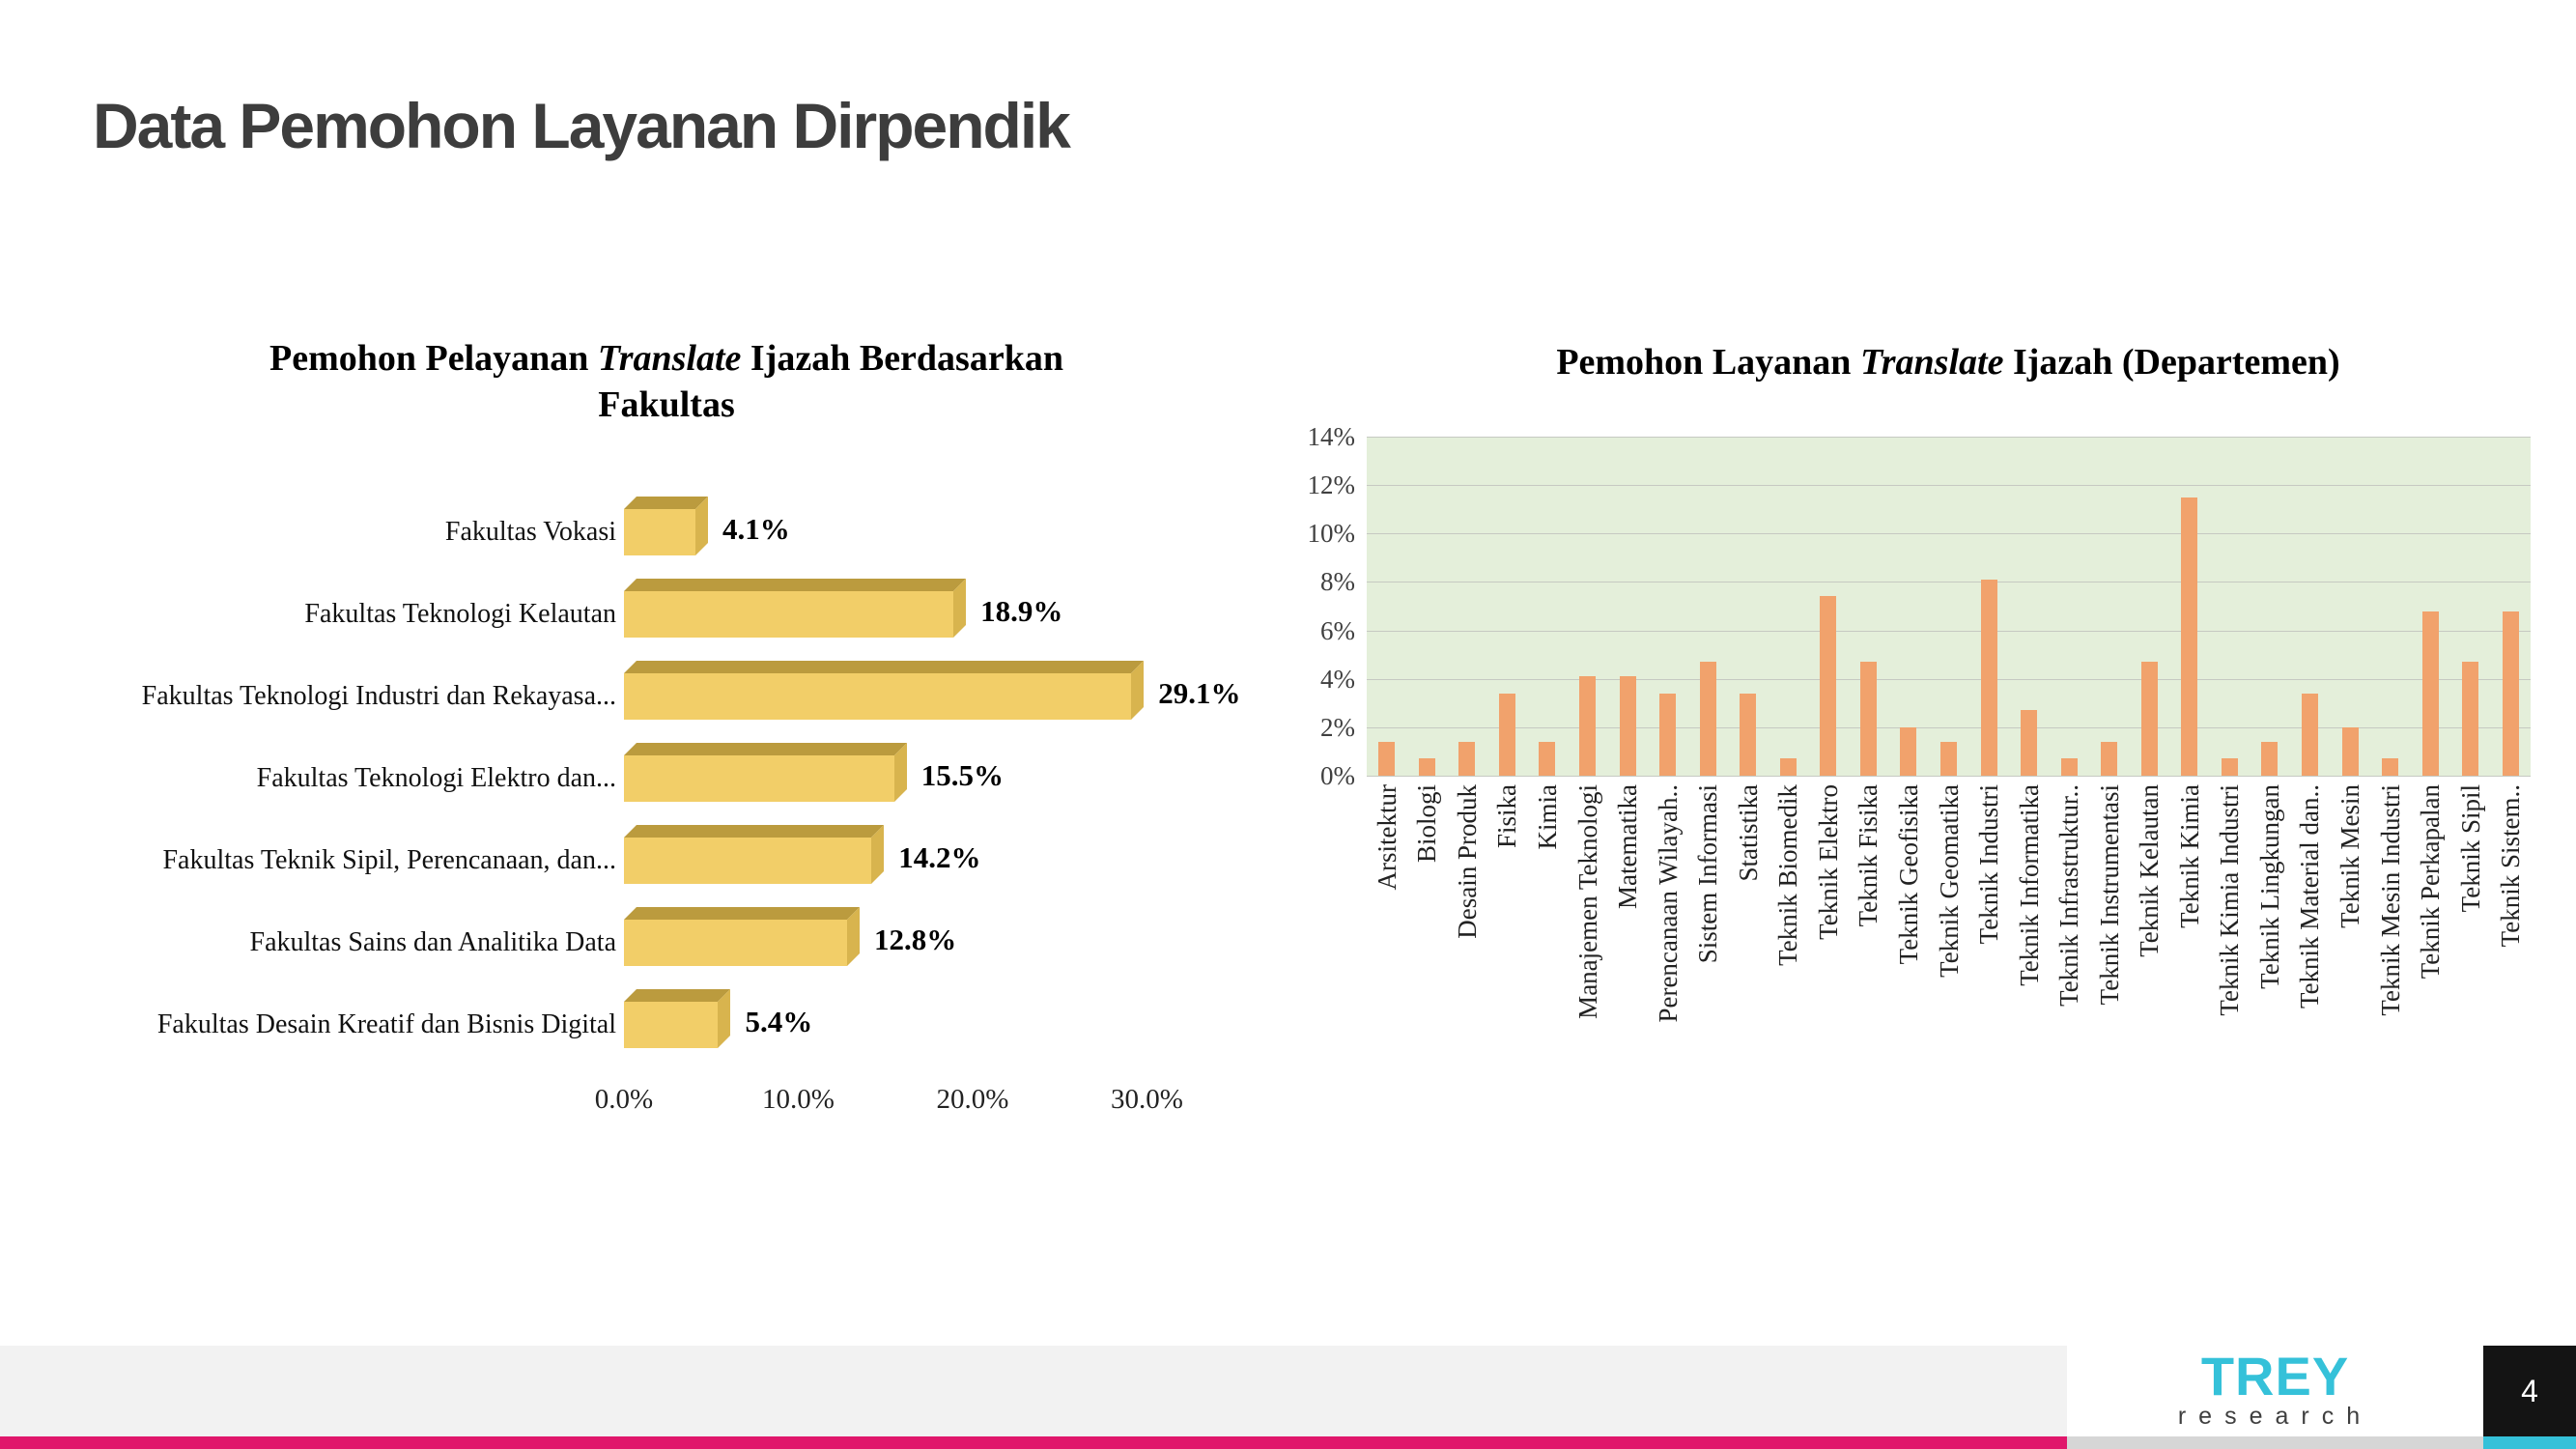 The image size is (2576, 1449). I want to click on category-label: Teknik Informatika, so click(2029, 885).